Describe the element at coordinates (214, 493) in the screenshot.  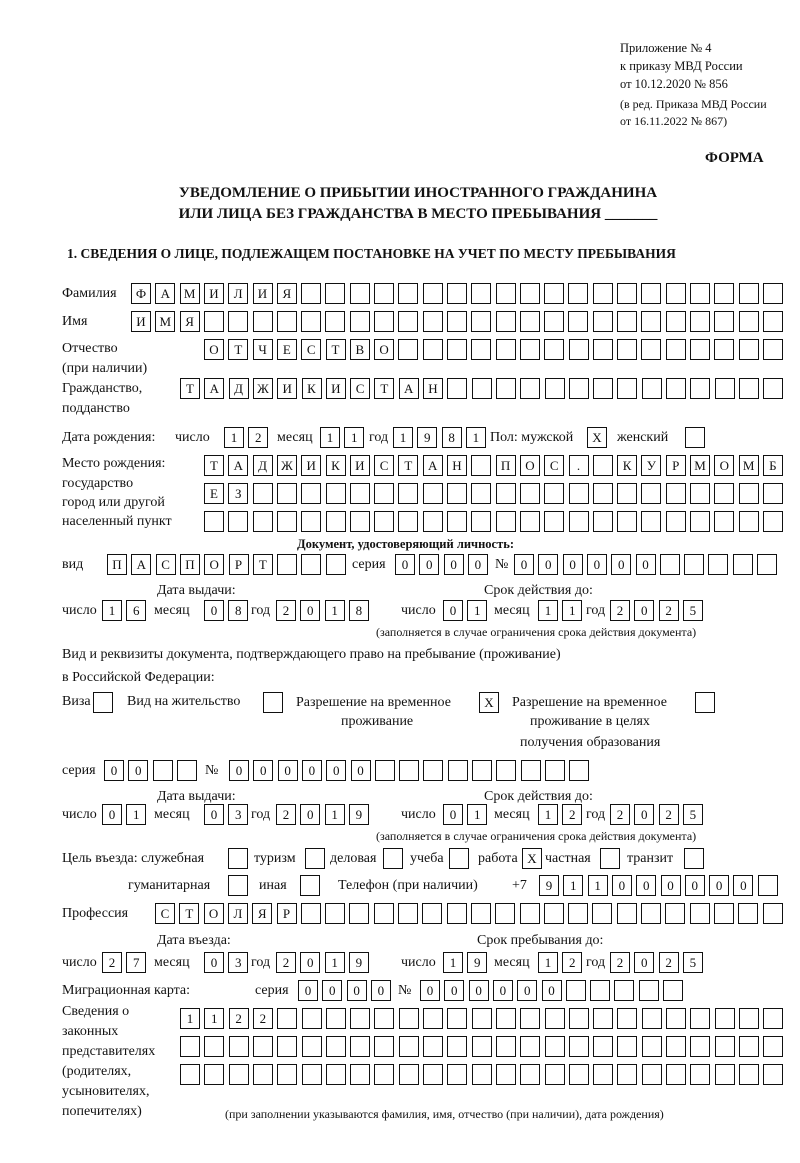
I see `char-cell: Е` at that location.